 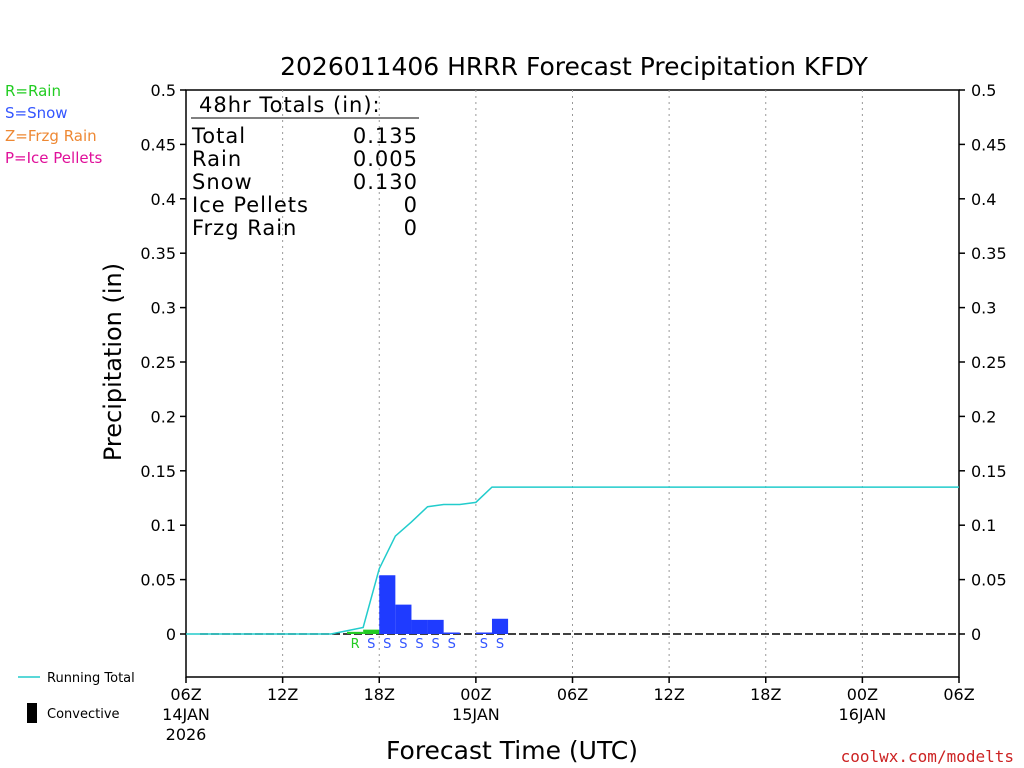 I want to click on totals-value-2: 0.130, so click(x=385, y=182).